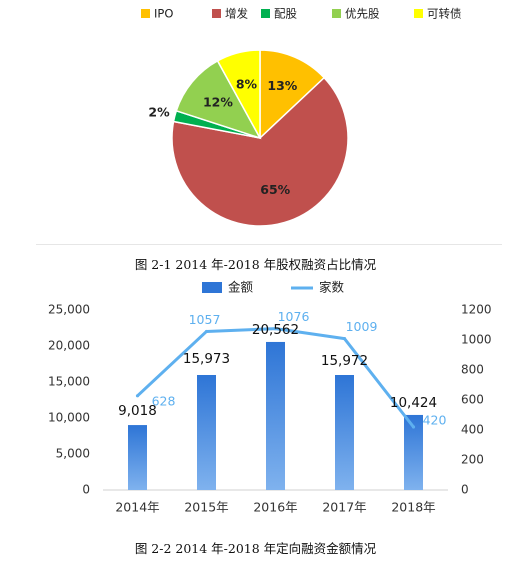  What do you see at coordinates (86, 490) in the screenshot?
I see `y-left-tick-label: 0` at bounding box center [86, 490].